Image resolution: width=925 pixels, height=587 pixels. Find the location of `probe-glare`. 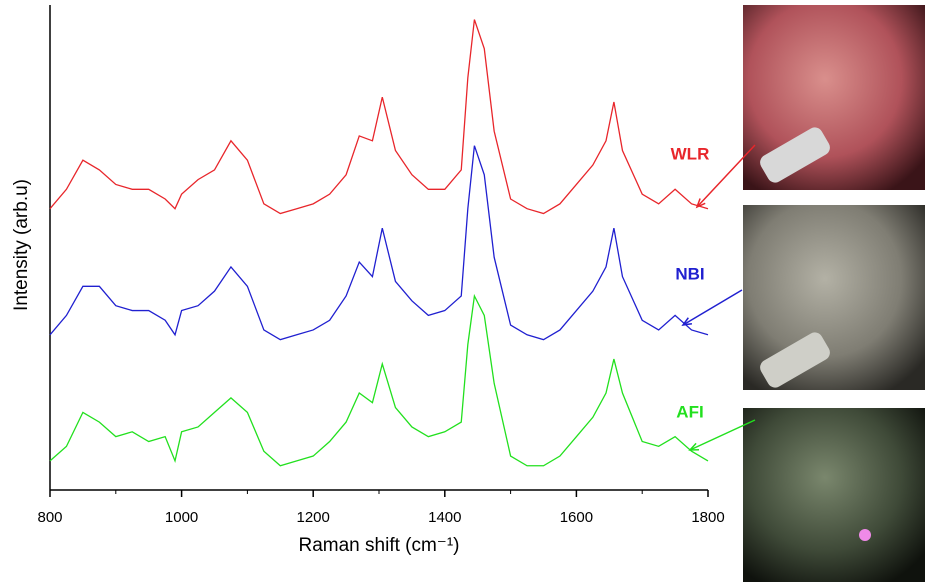

probe-glare is located at coordinates (865, 535).